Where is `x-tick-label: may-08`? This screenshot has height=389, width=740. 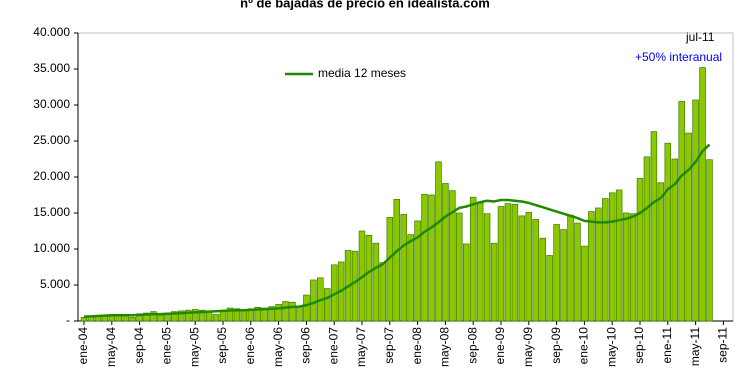
x-tick-label: may-08 is located at coordinates (445, 347).